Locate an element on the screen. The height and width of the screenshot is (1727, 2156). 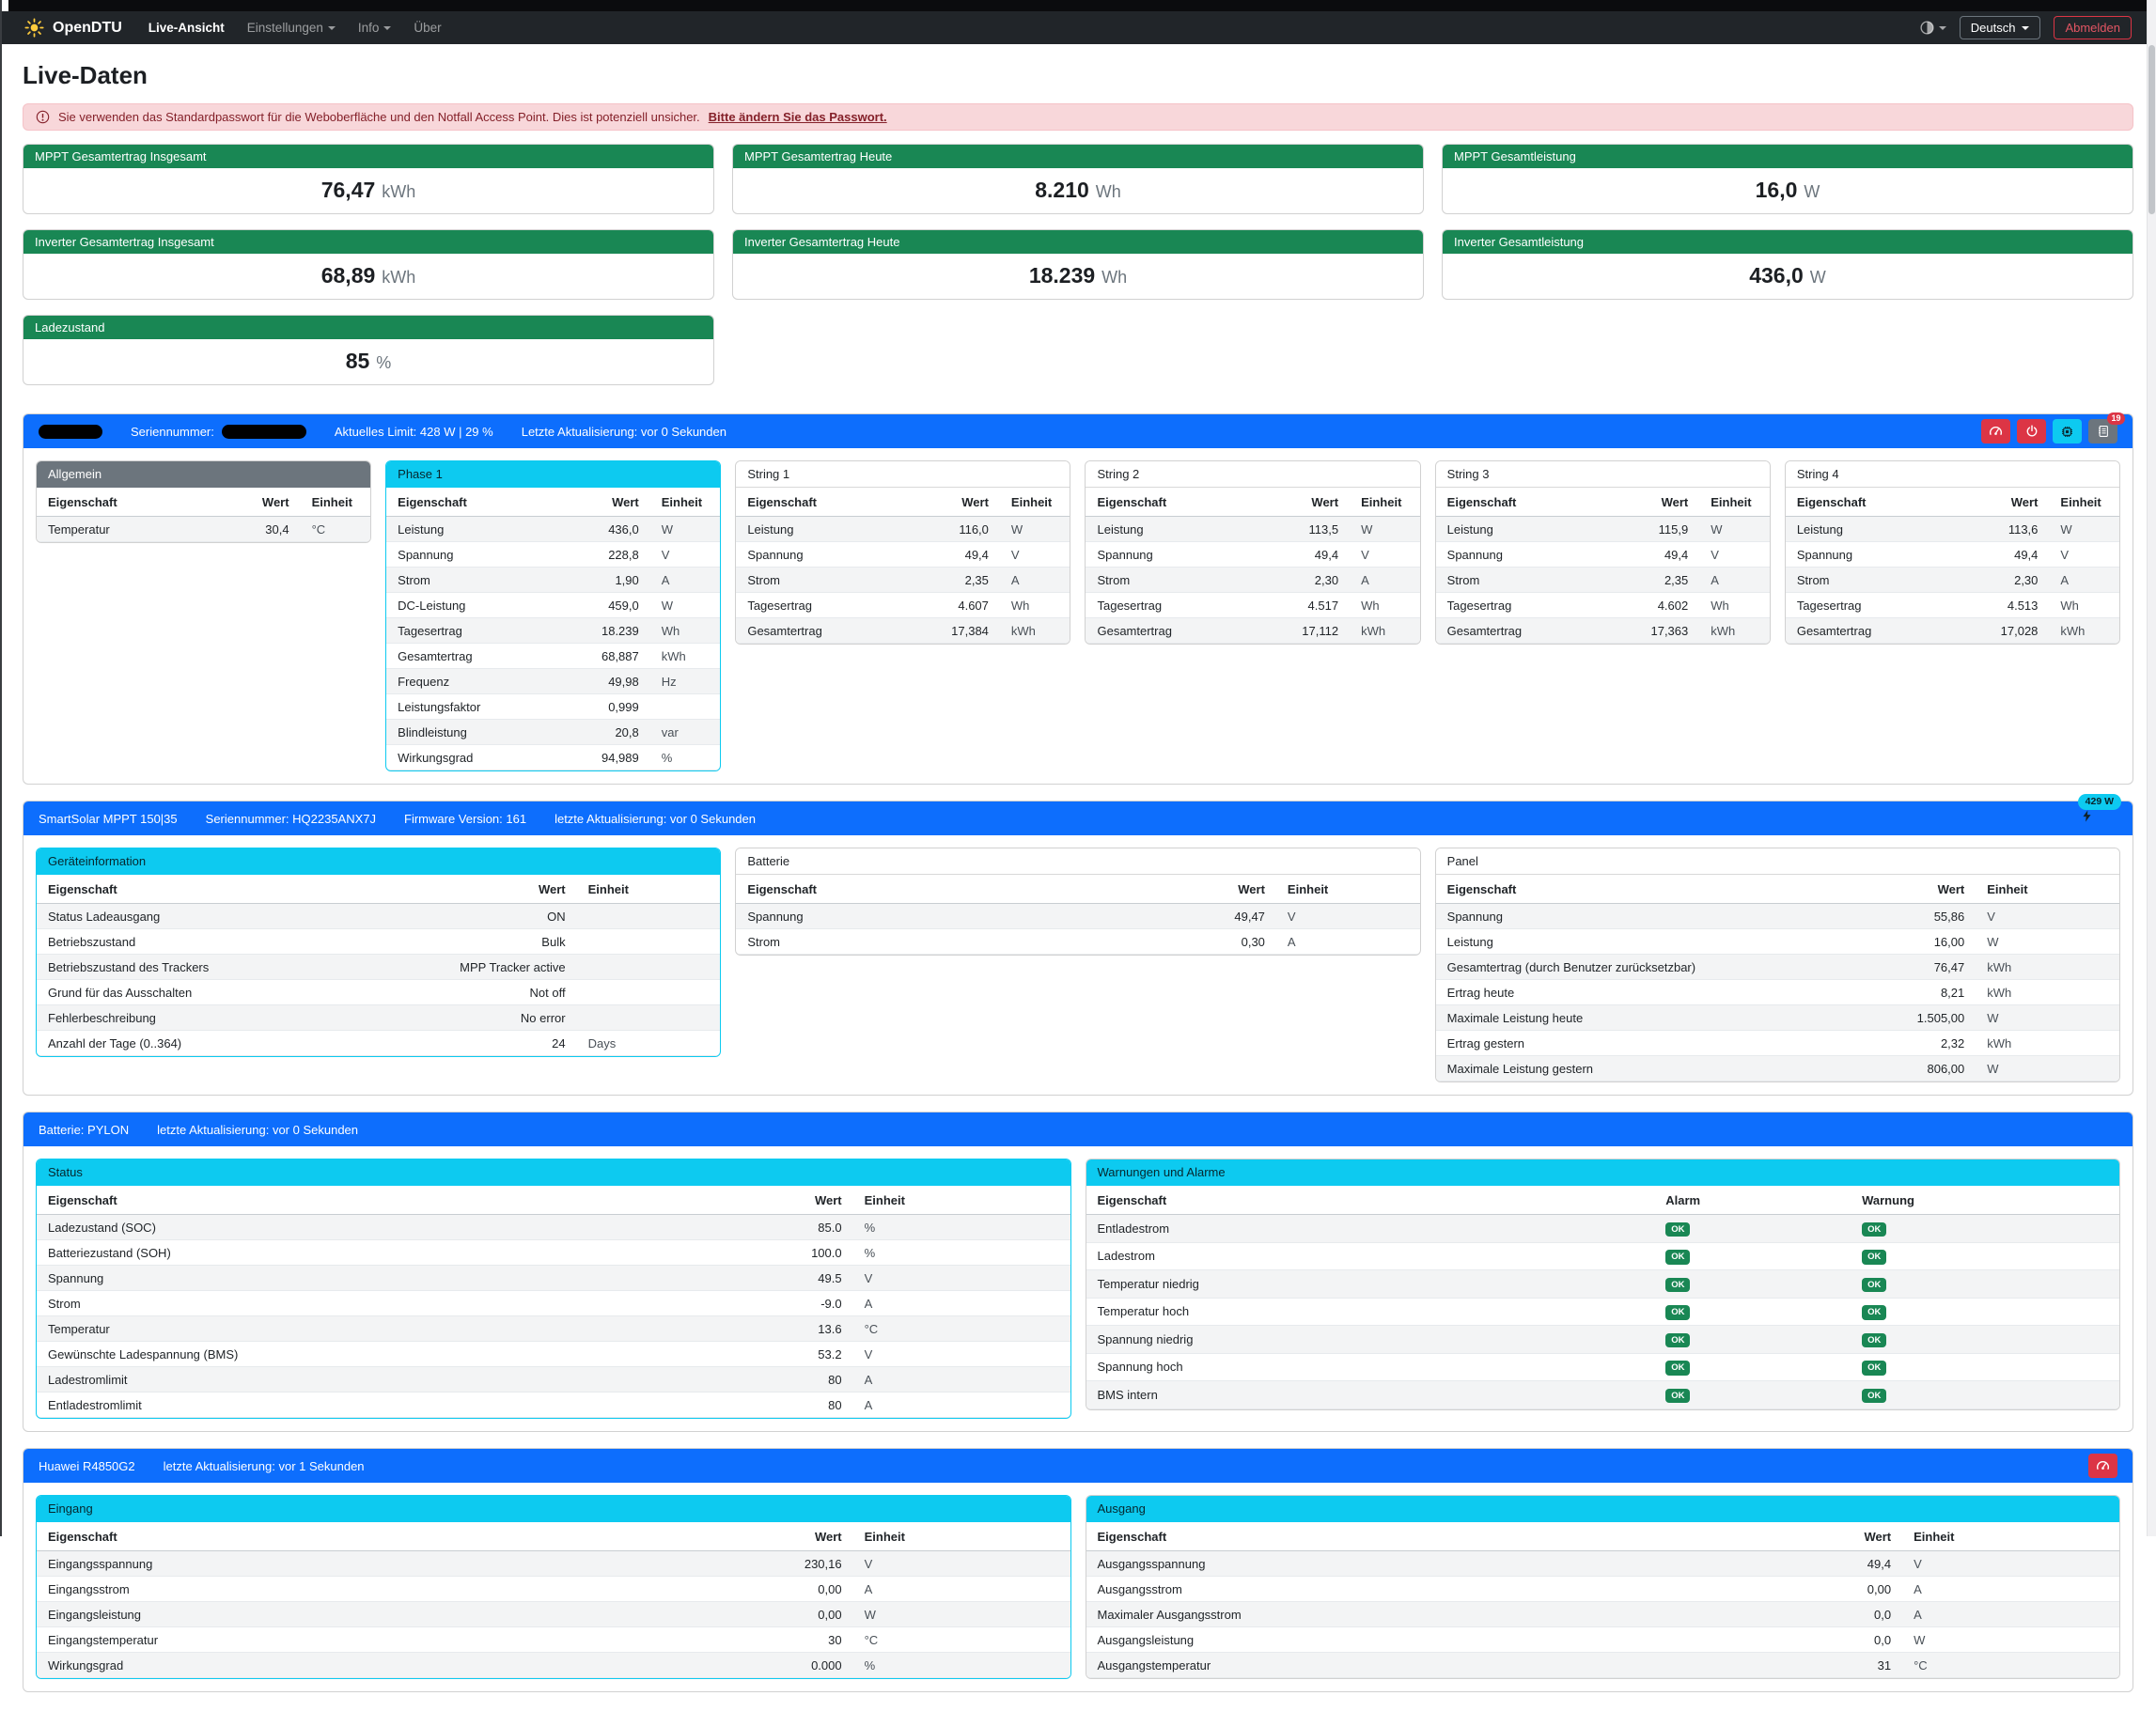
sun-logo-icon is located at coordinates (34, 28).